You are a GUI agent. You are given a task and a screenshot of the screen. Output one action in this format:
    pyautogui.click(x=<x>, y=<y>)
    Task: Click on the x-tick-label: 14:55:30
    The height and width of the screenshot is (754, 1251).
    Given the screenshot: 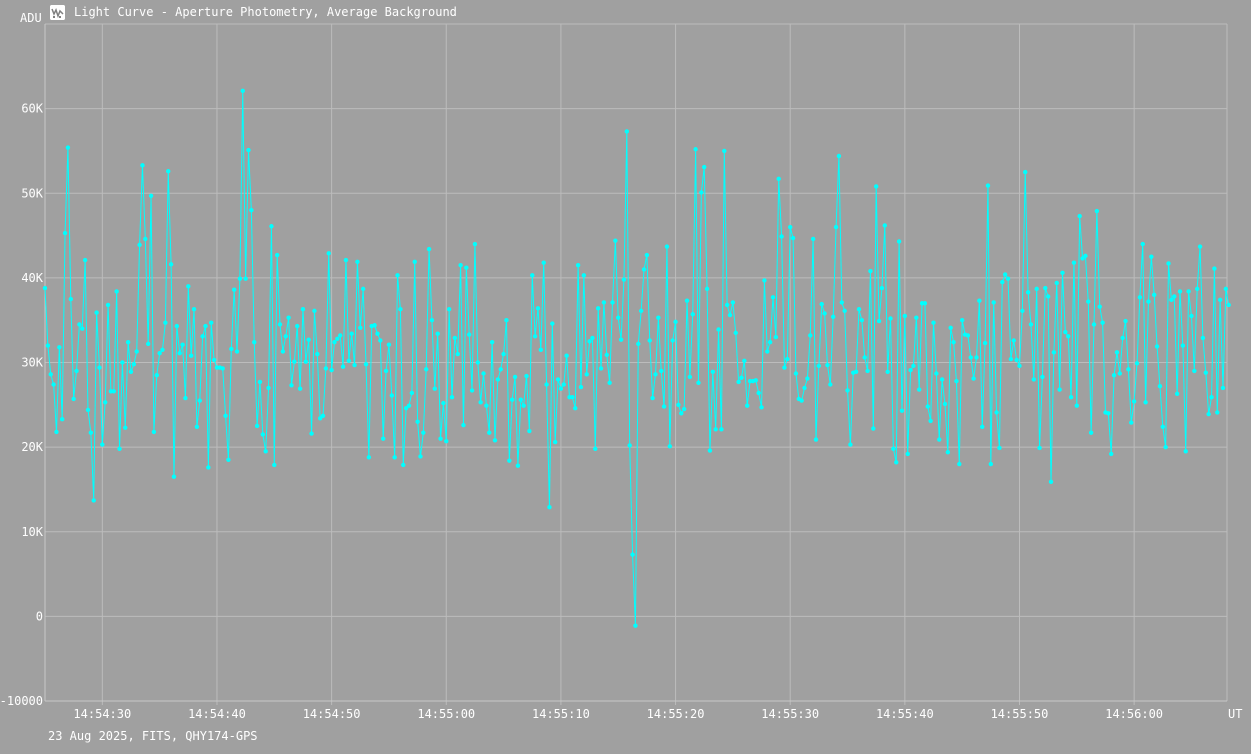 What is the action you would take?
    pyautogui.click(x=790, y=714)
    